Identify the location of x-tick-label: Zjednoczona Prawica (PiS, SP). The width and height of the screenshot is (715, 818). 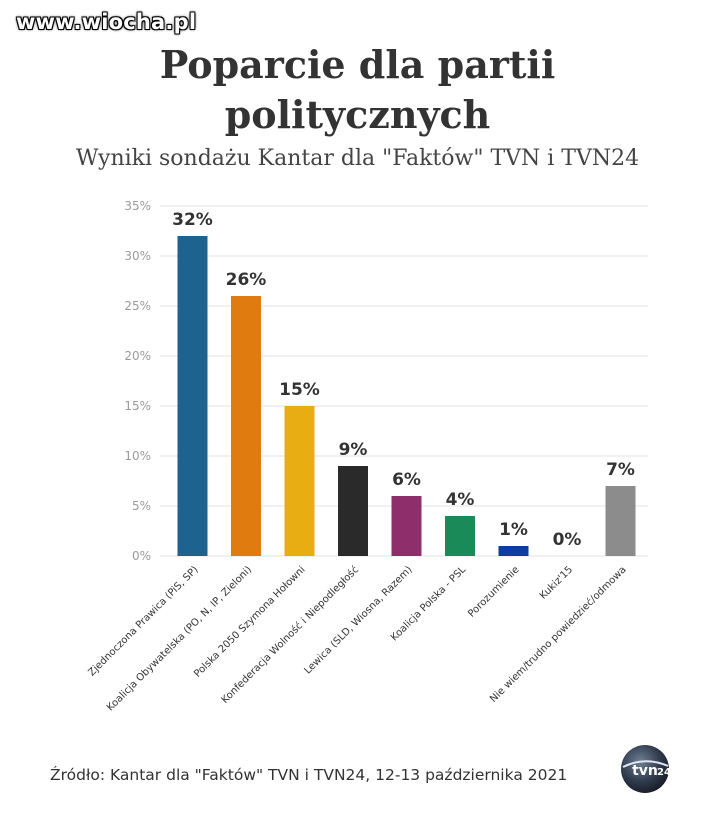
(143, 621).